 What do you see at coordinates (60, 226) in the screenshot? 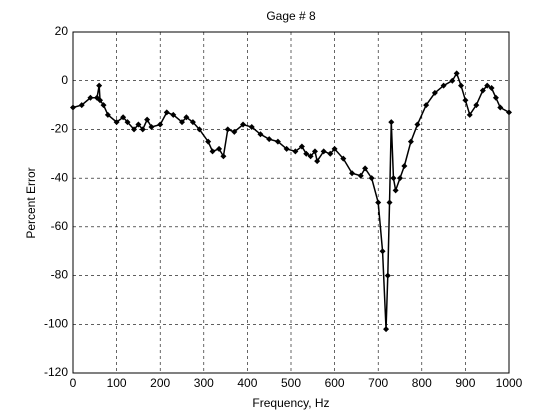
I see `y-tick-label: -60` at bounding box center [60, 226].